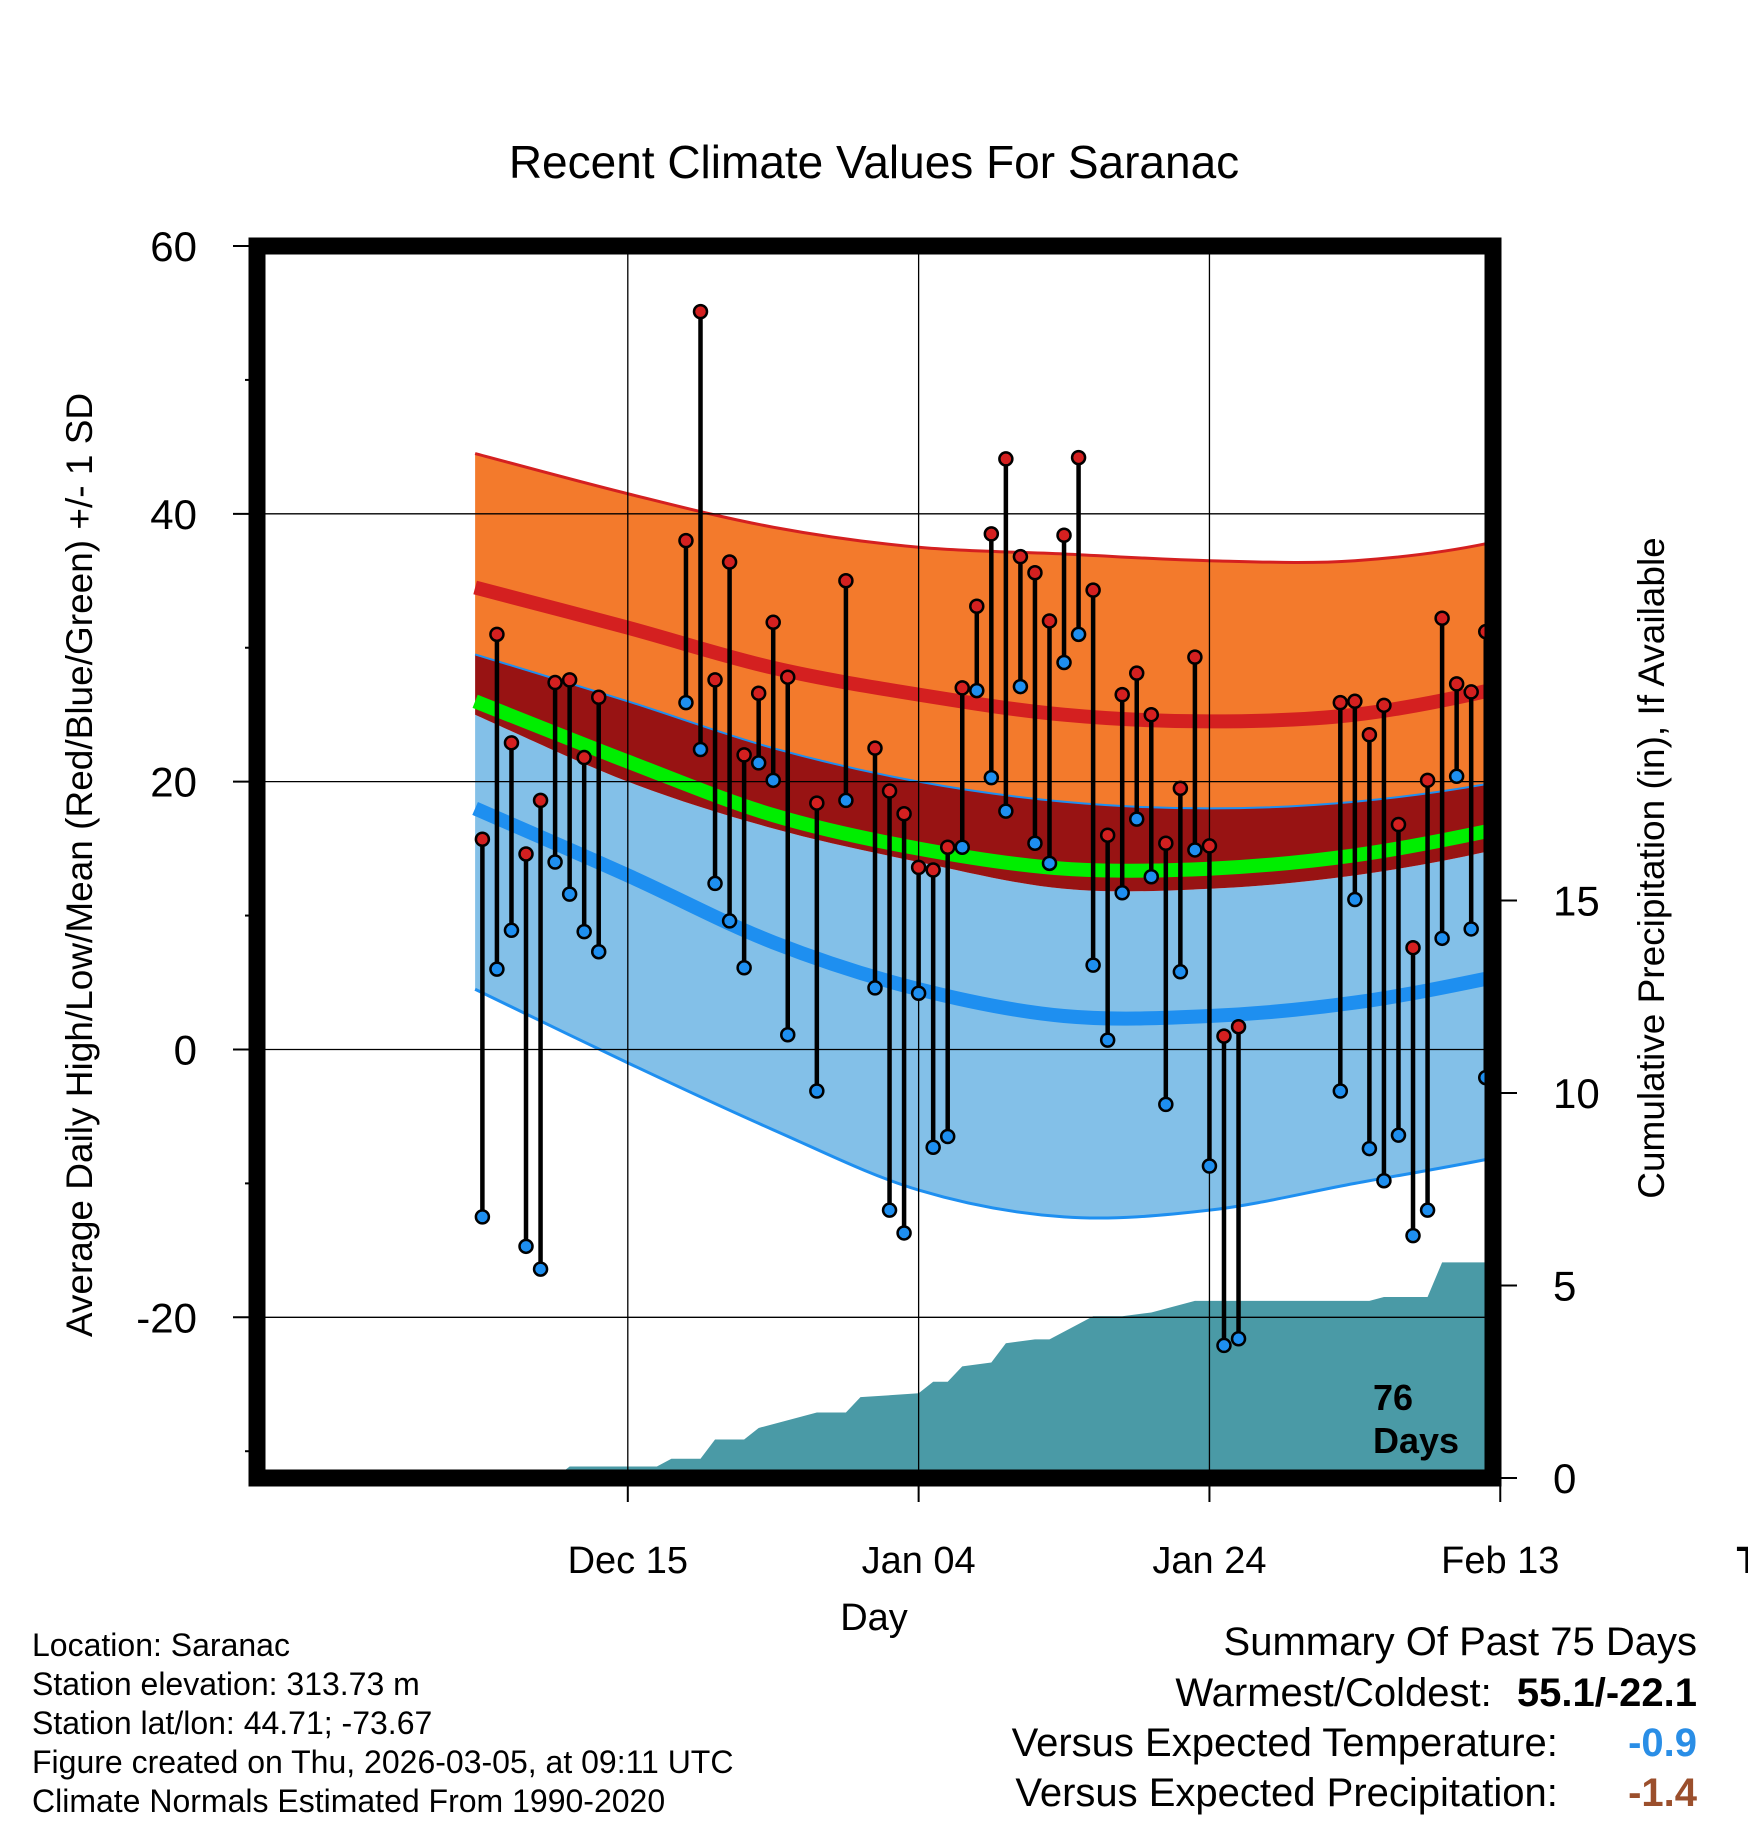 The width and height of the screenshot is (1748, 1828). What do you see at coordinates (173, 514) in the screenshot?
I see `y-tick-label: 40` at bounding box center [173, 514].